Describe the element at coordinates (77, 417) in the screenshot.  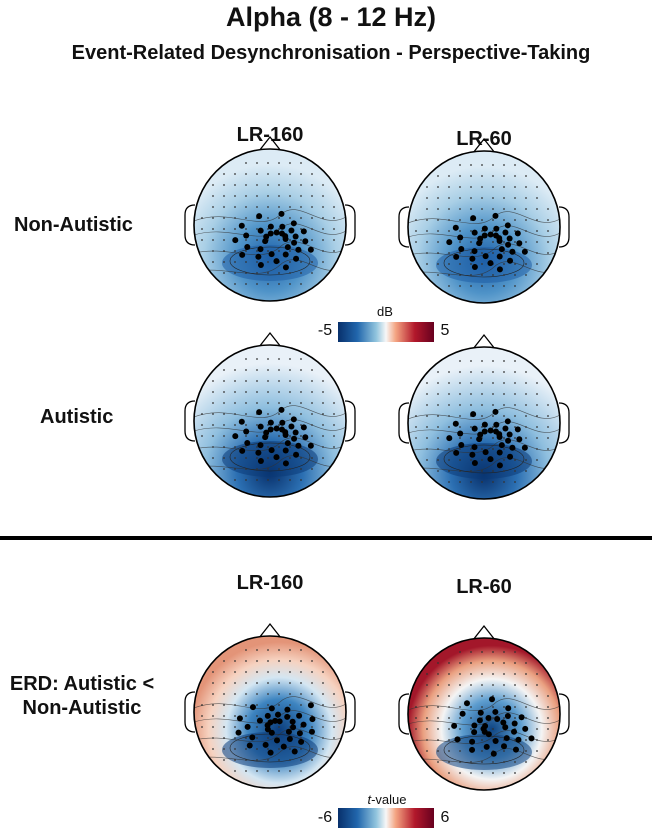
I see `row-label-autistic: Autistic` at that location.